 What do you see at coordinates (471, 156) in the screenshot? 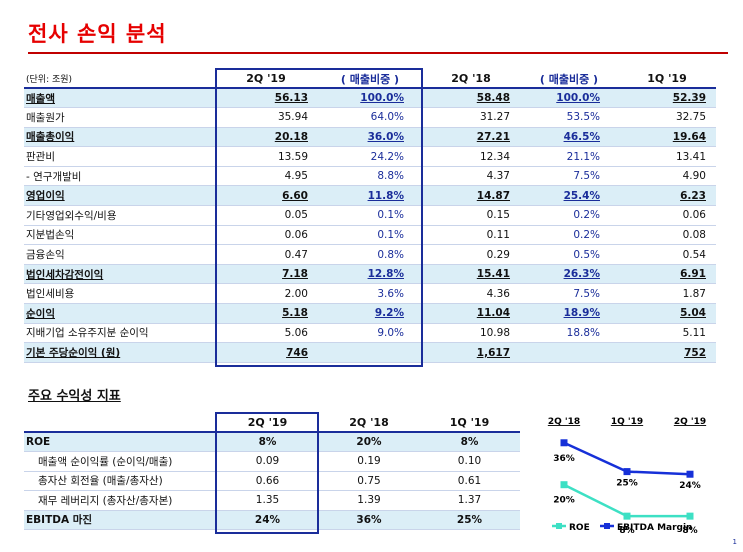
I see `value-2q18: 12.34` at bounding box center [471, 156].